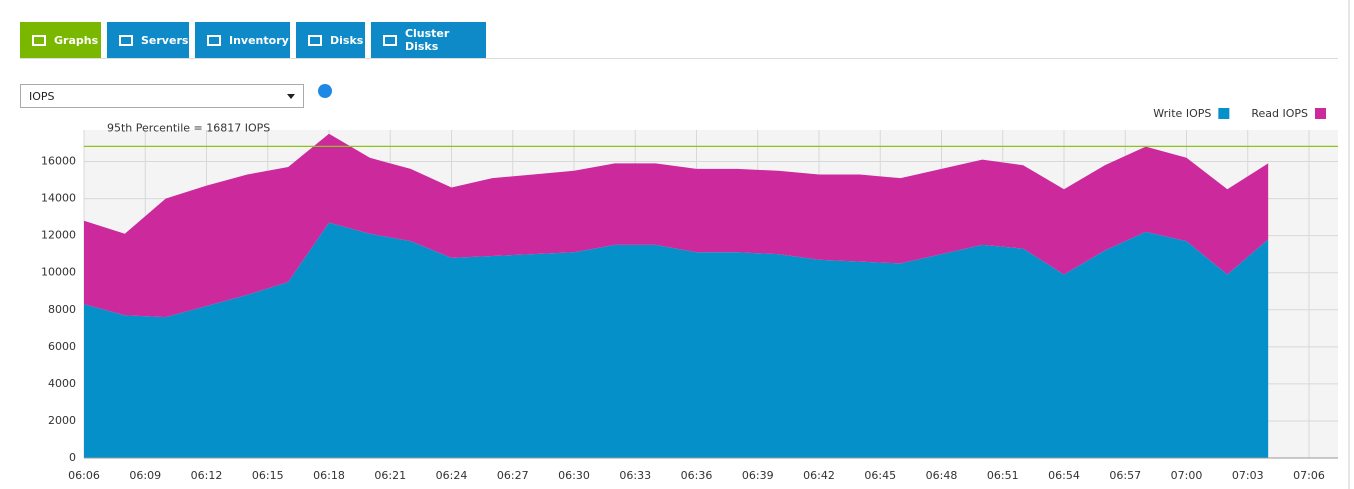  I want to click on x-tick-label: 06:36, so click(697, 475).